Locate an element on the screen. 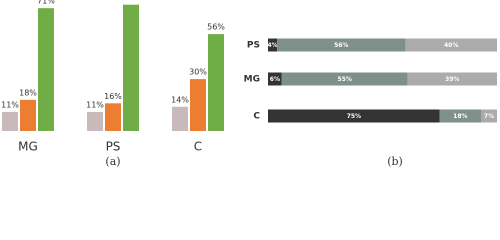 The image size is (500, 240). value-label: 39% is located at coordinates (452, 79).